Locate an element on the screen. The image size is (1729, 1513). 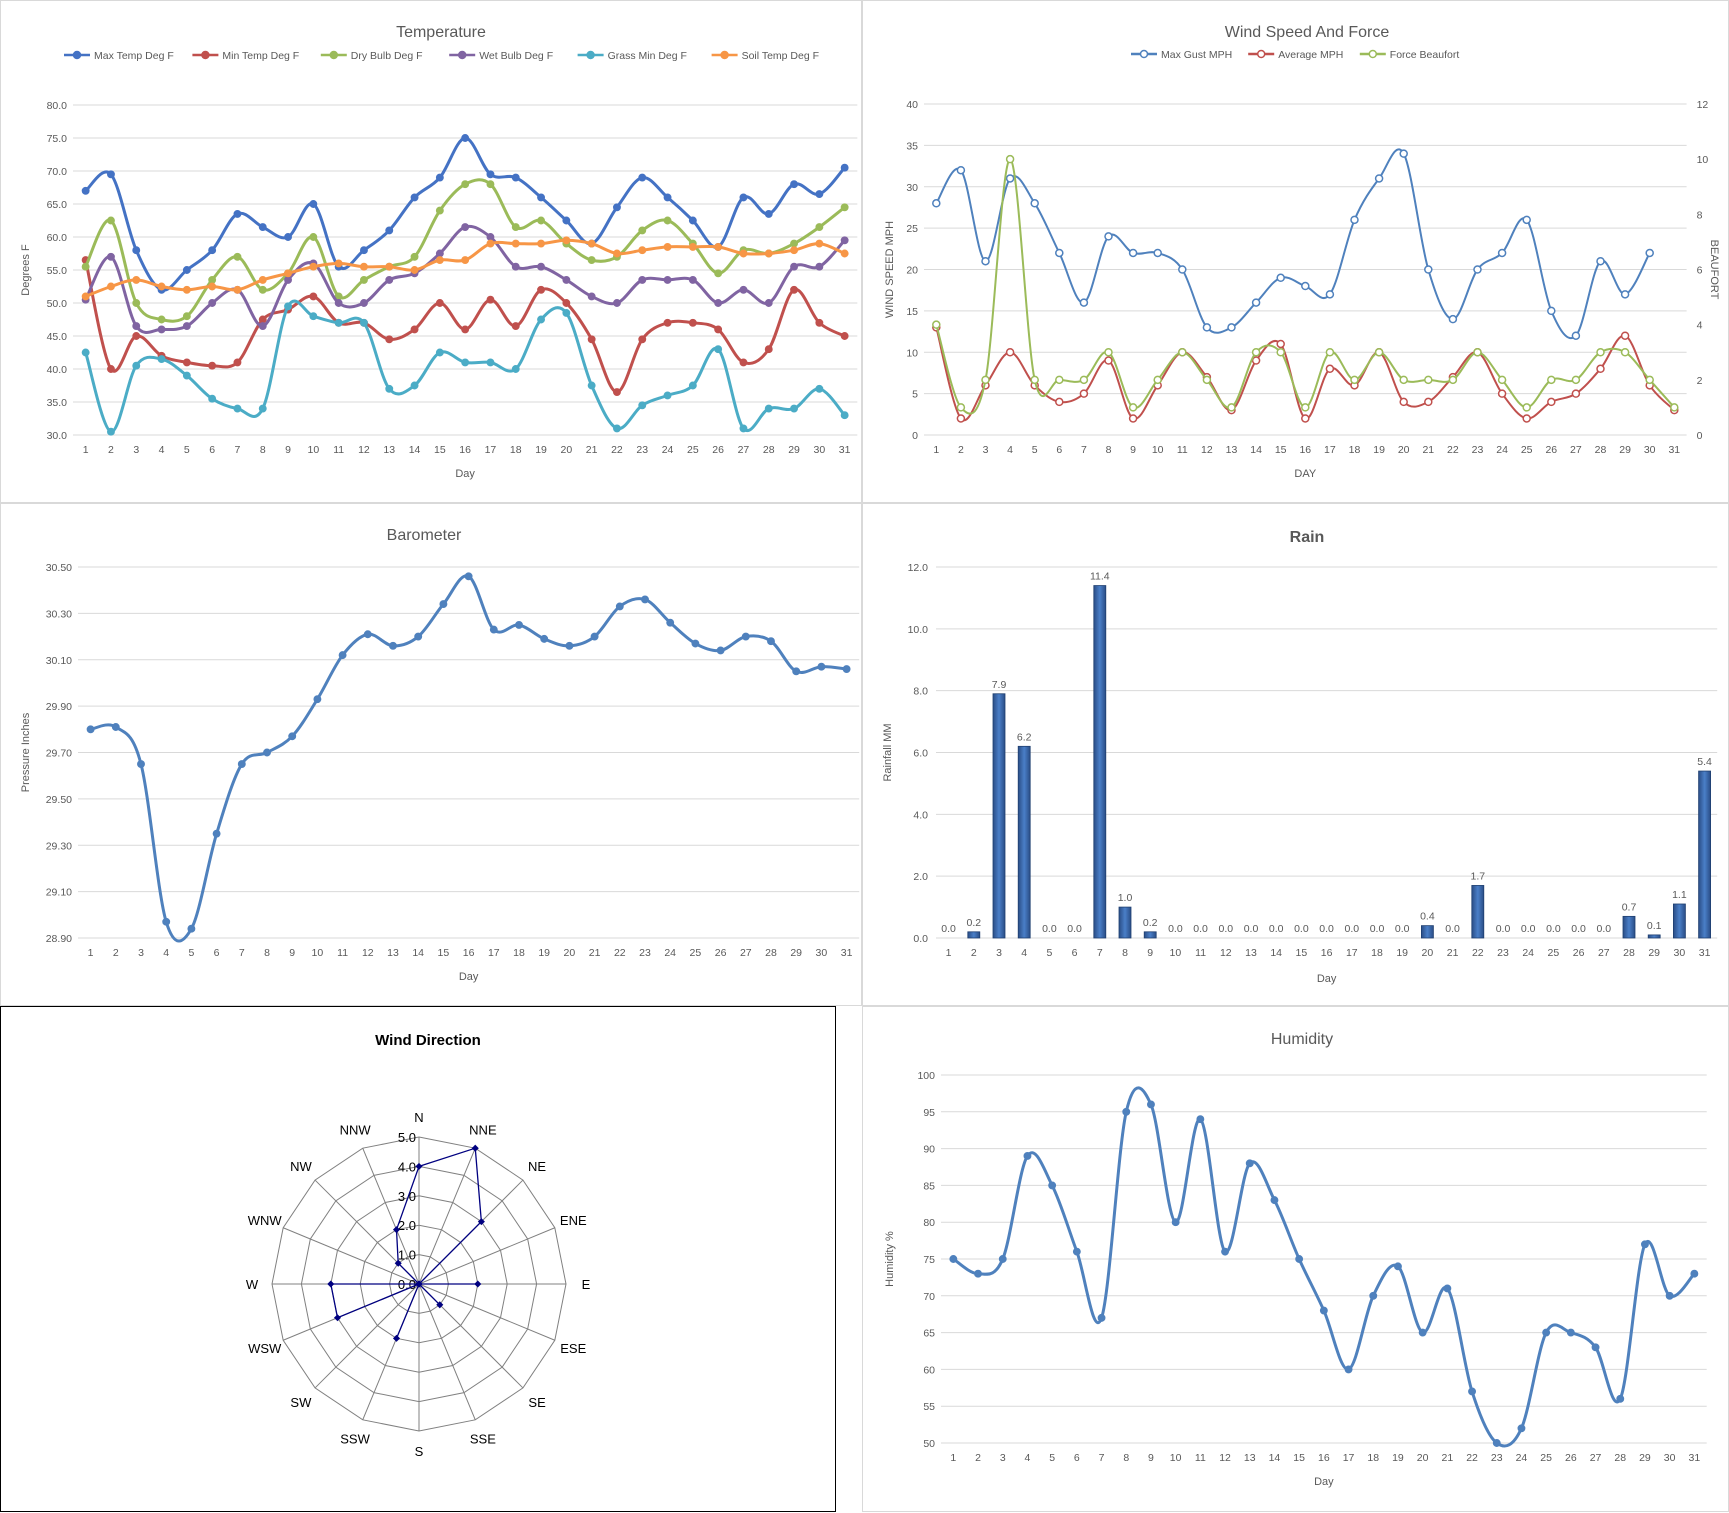
x-axis-title: Day is located at coordinates (1324, 1482).